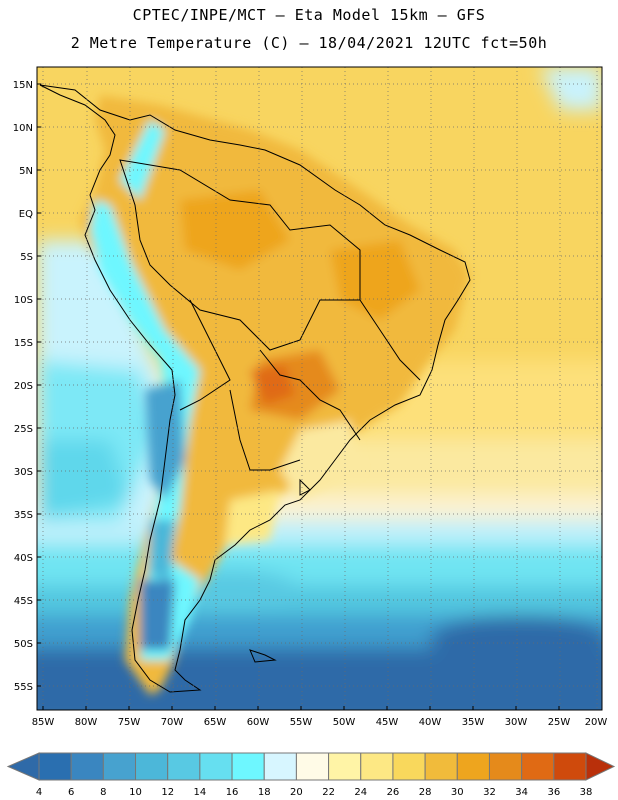 This screenshot has width=618, height=800. I want to click on legend-value: 20, so click(296, 792).